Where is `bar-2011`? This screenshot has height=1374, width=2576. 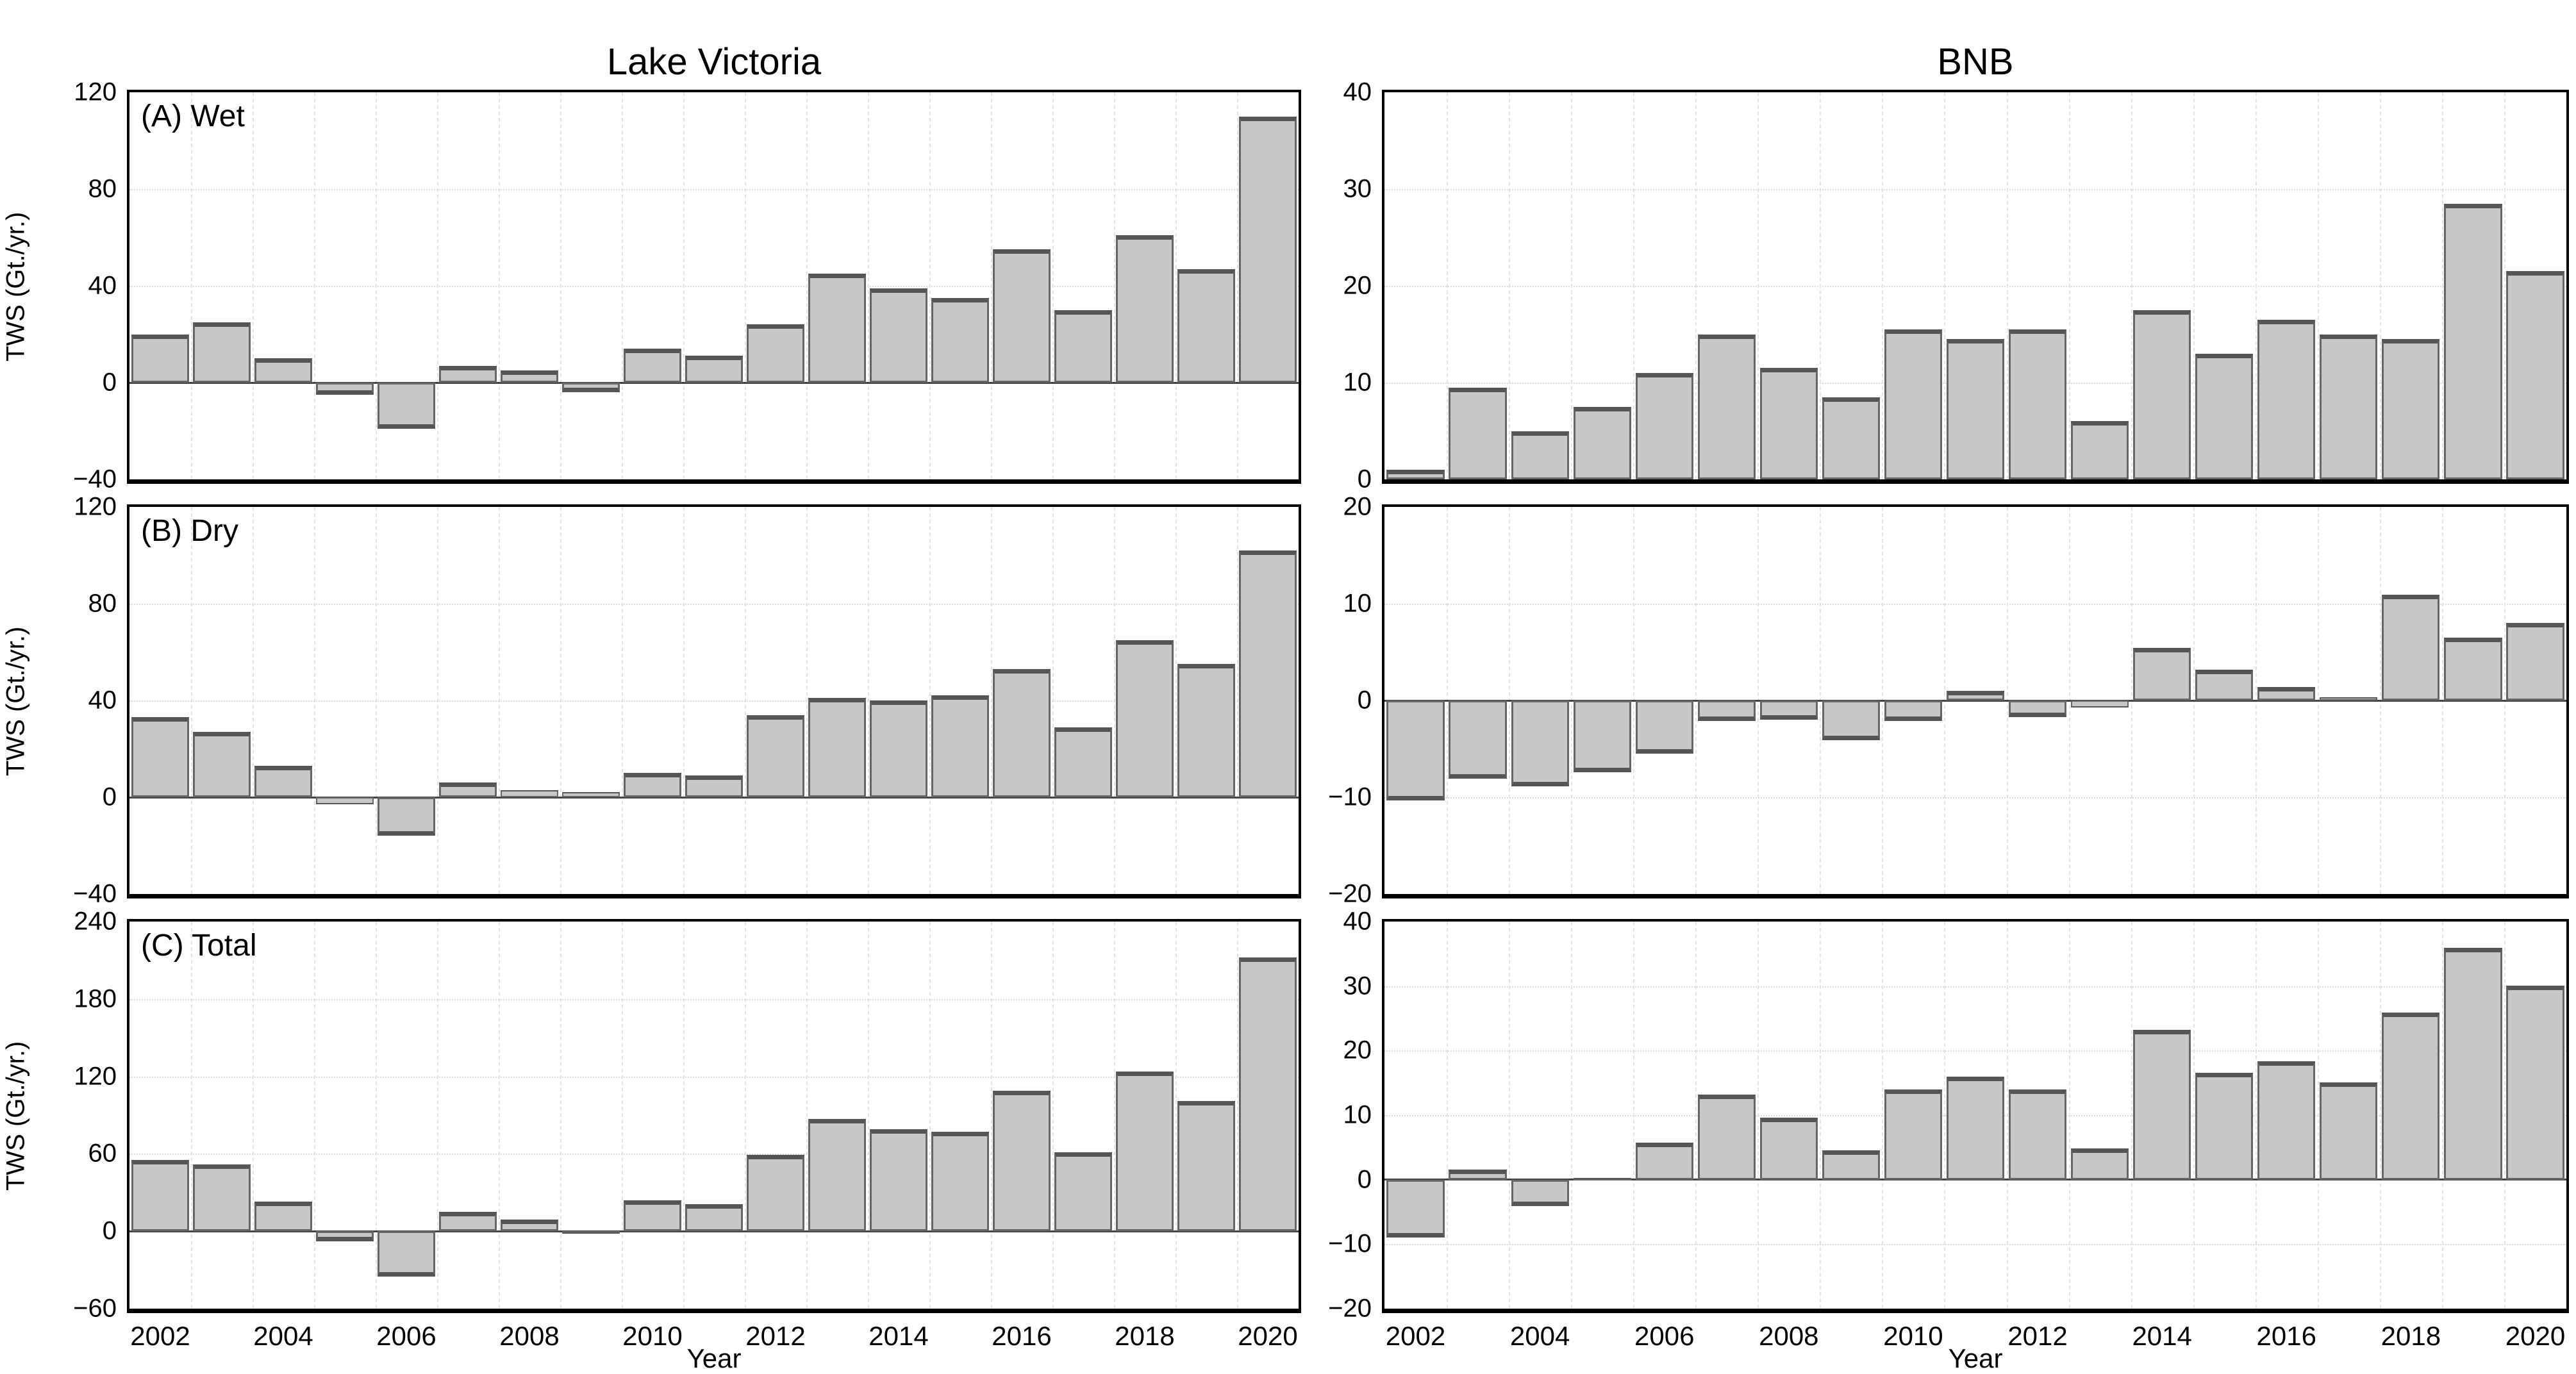 bar-2011 is located at coordinates (1975, 695).